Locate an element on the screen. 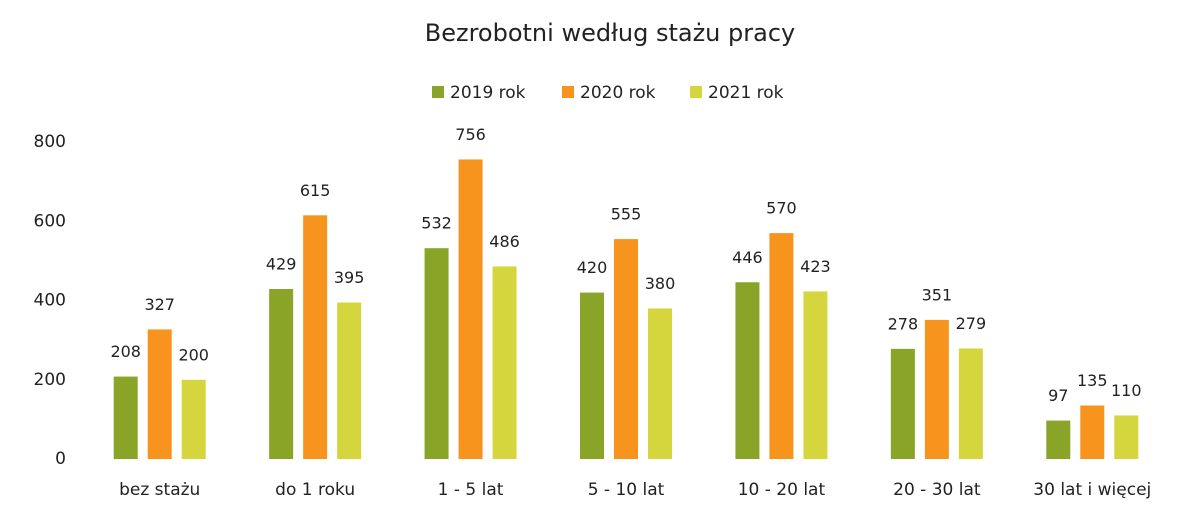  y-tick-label: 200 is located at coordinates (50, 380).